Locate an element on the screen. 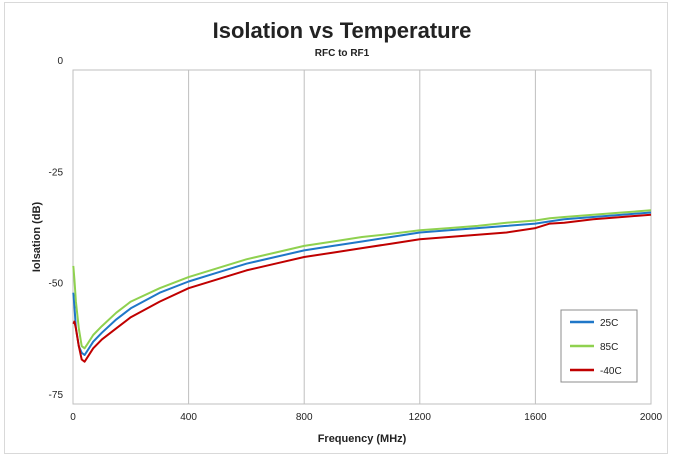 The width and height of the screenshot is (673, 459). y-tick-label: -25 is located at coordinates (56, 172).